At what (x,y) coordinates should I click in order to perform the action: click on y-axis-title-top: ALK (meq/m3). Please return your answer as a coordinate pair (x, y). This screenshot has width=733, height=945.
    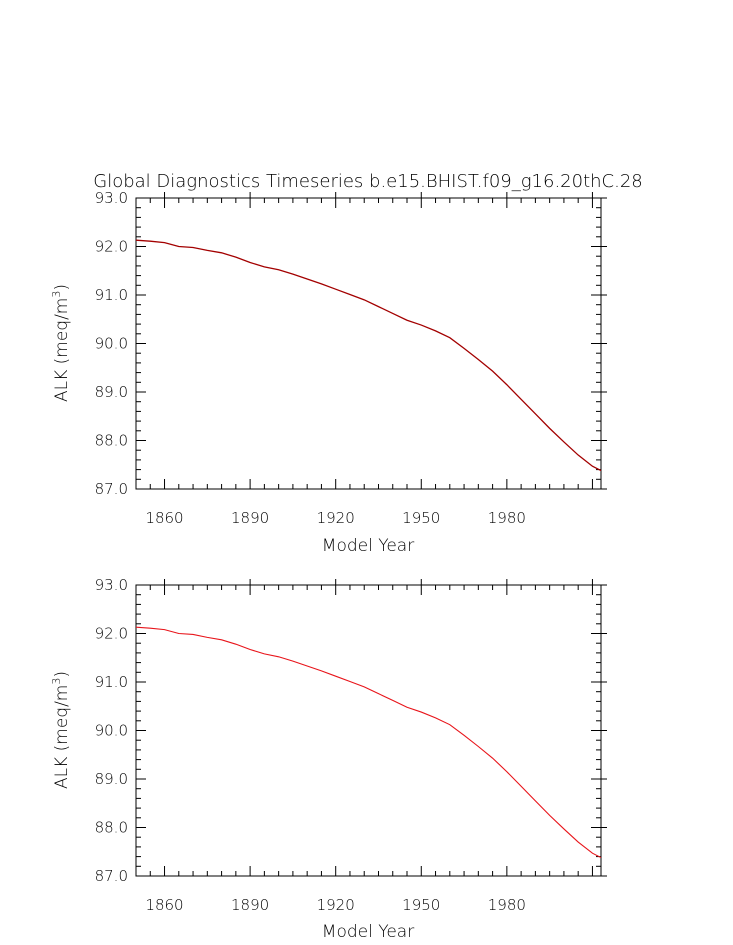
    Looking at the image, I should click on (61, 343).